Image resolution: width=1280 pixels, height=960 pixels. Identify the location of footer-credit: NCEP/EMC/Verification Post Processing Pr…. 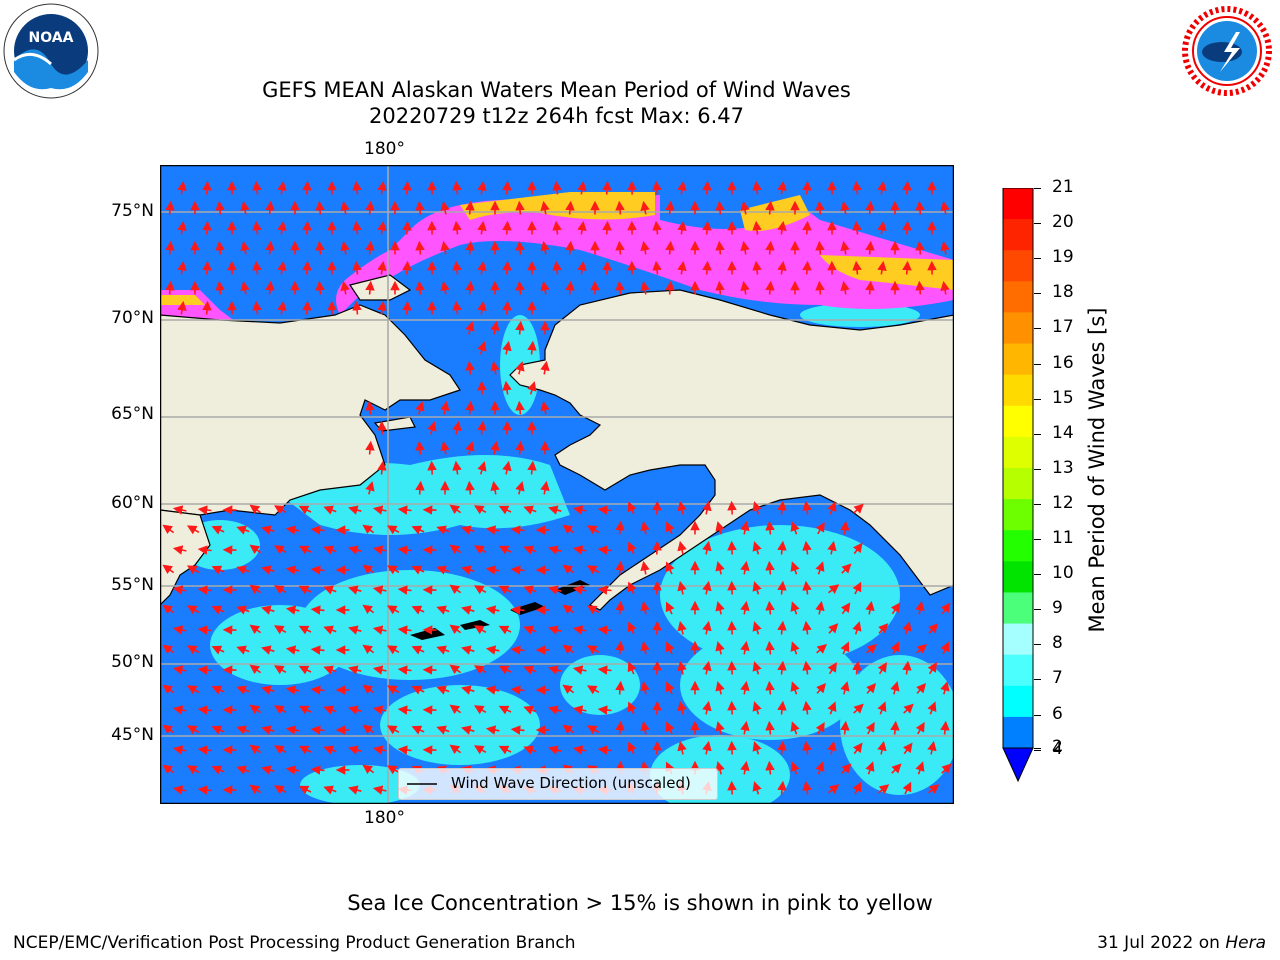
(294, 943).